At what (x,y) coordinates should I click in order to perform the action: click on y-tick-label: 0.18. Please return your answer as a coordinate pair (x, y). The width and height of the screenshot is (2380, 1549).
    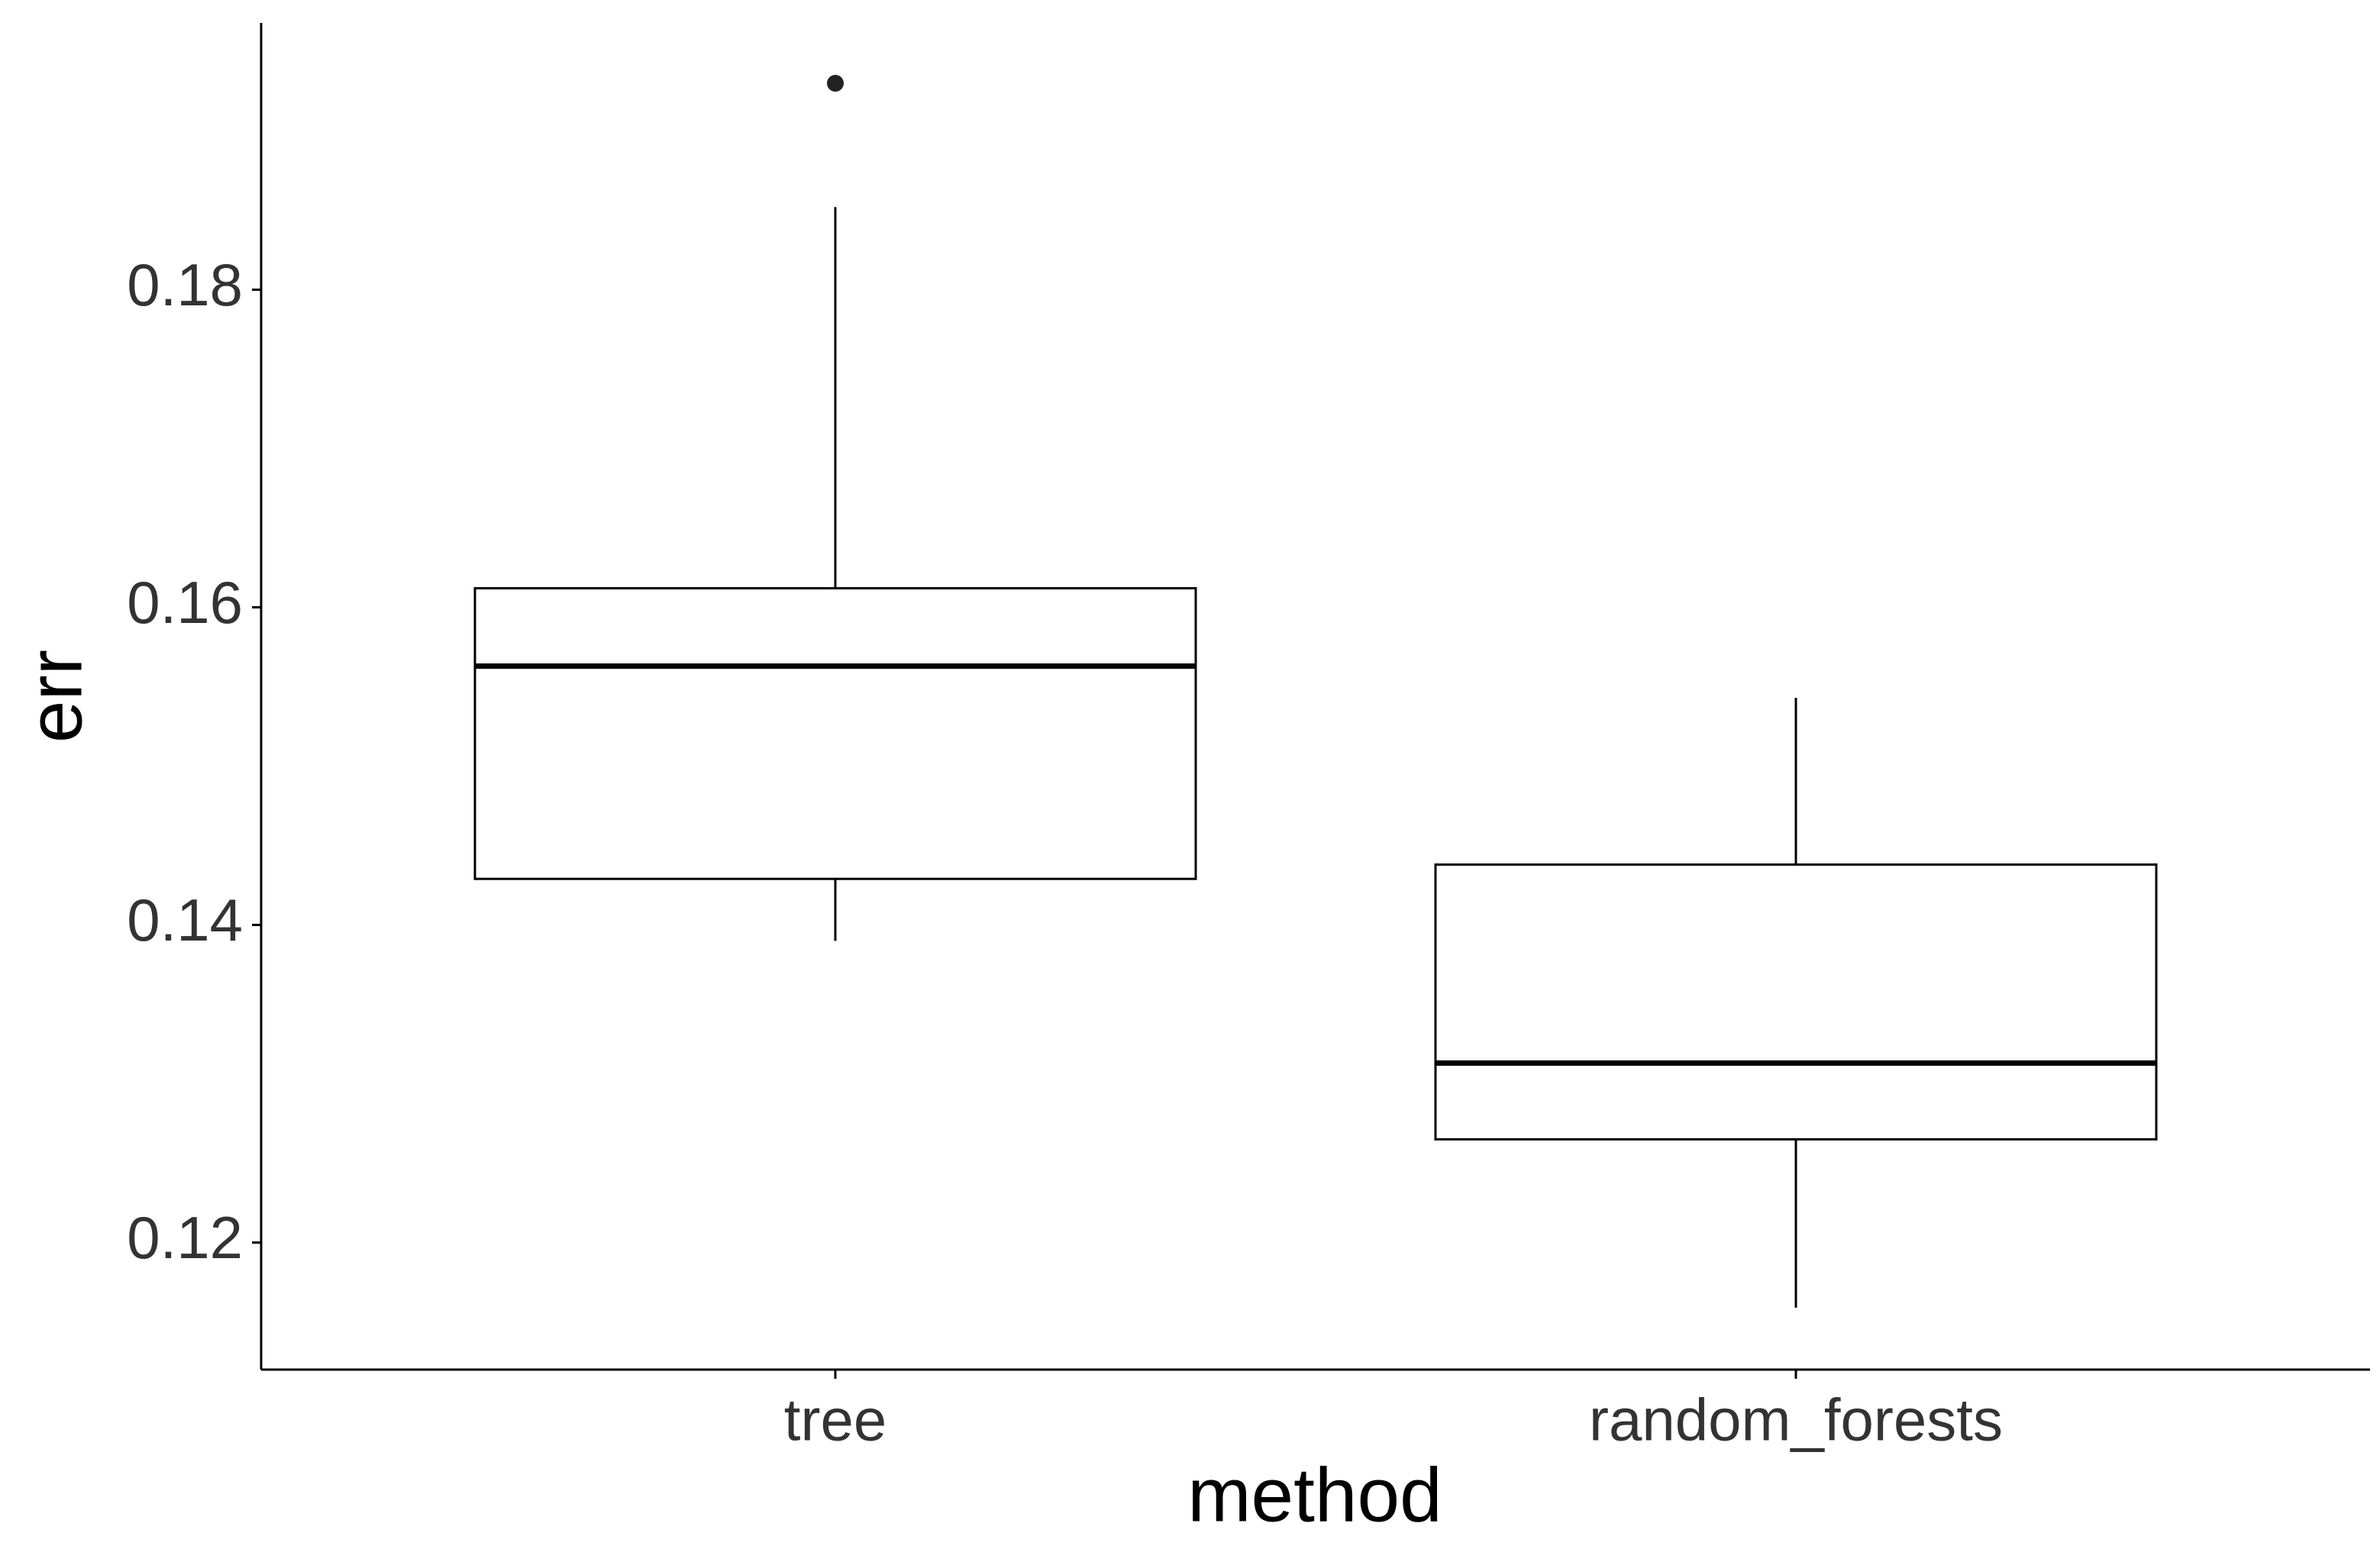
    Looking at the image, I should click on (185, 284).